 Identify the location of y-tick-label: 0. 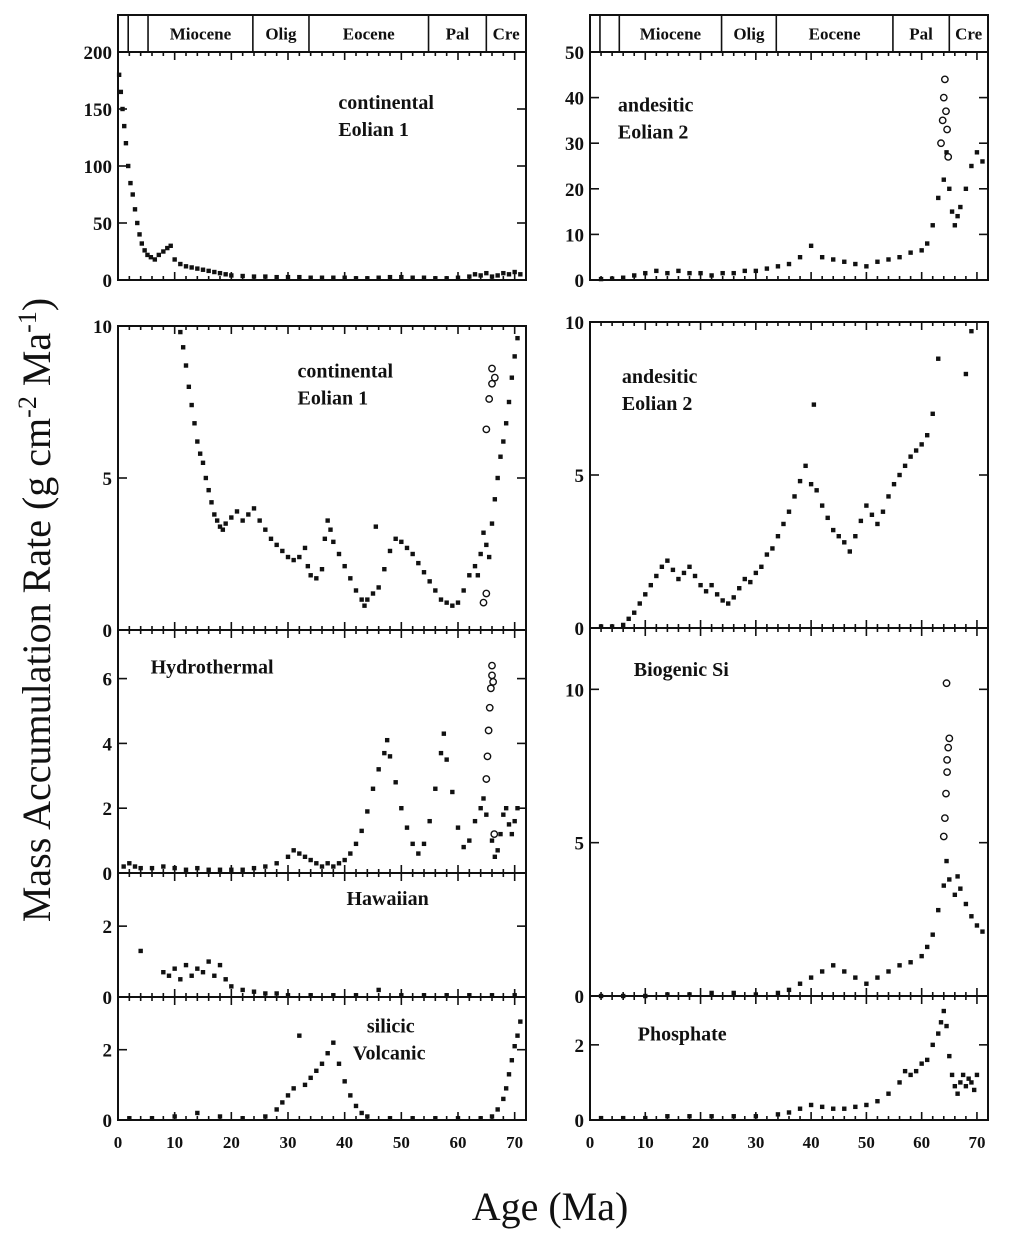
(108, 281).